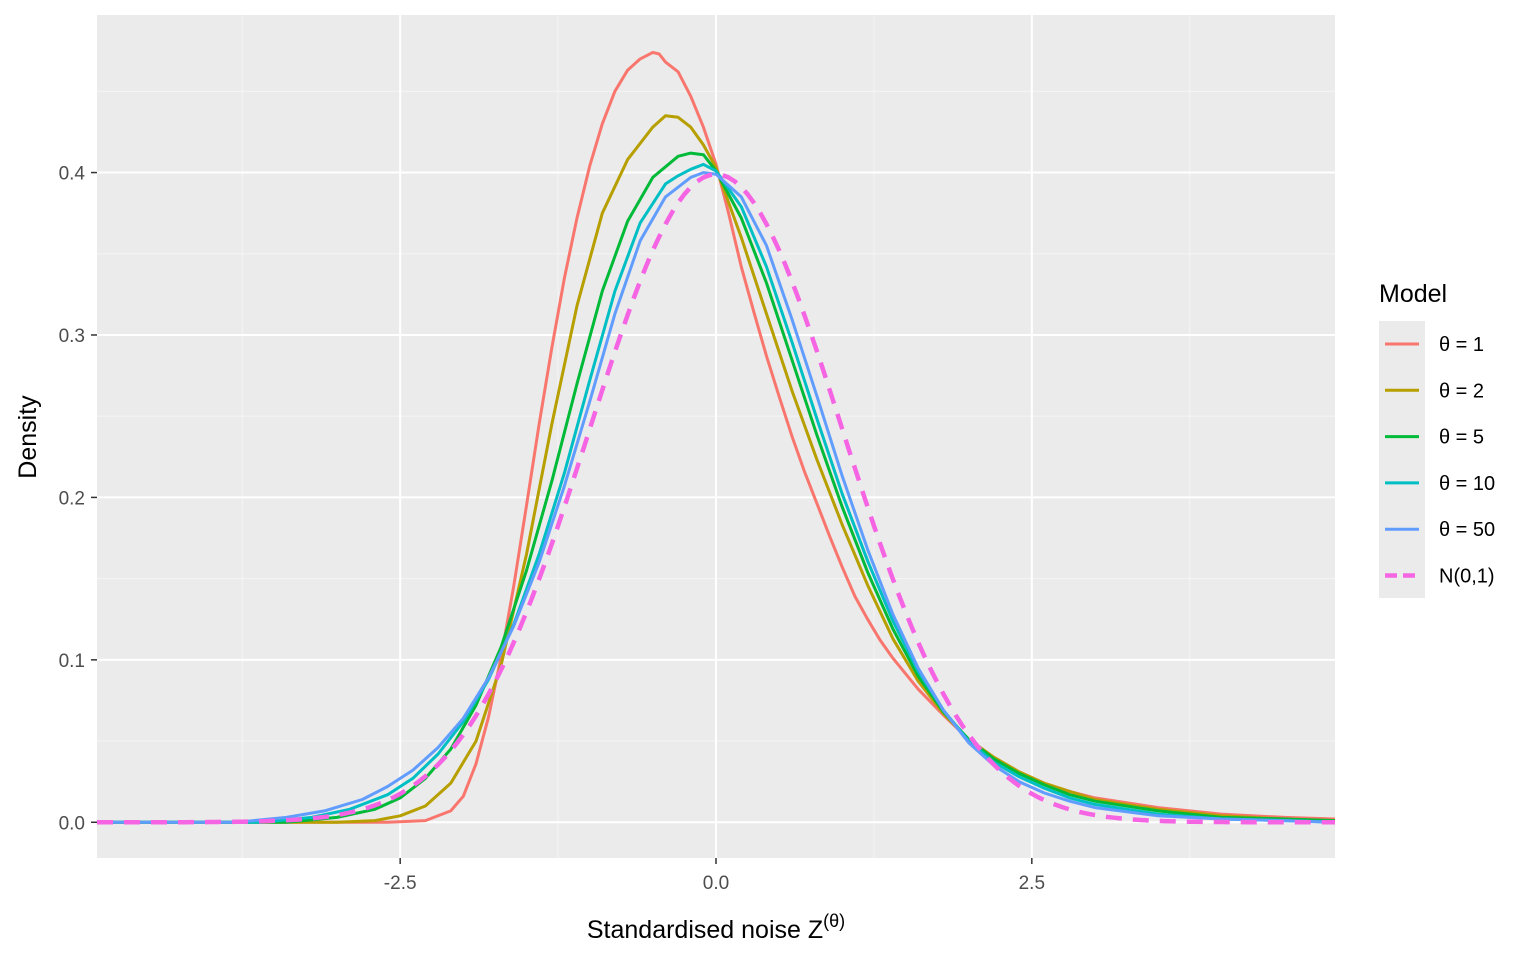  What do you see at coordinates (72, 336) in the screenshot?
I see `y-tick-label: 0.3` at bounding box center [72, 336].